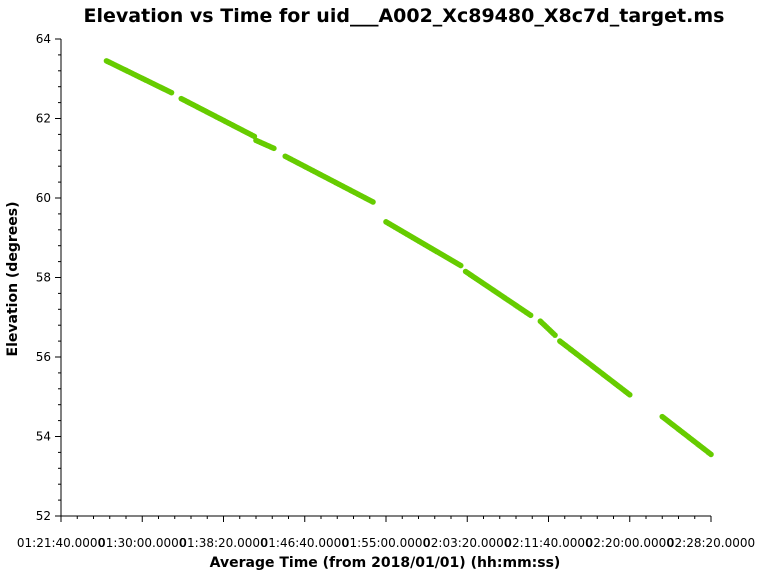 The height and width of the screenshot is (573, 757). What do you see at coordinates (305, 543) in the screenshot?
I see `x-tick-label: 01:46:40.0000` at bounding box center [305, 543].